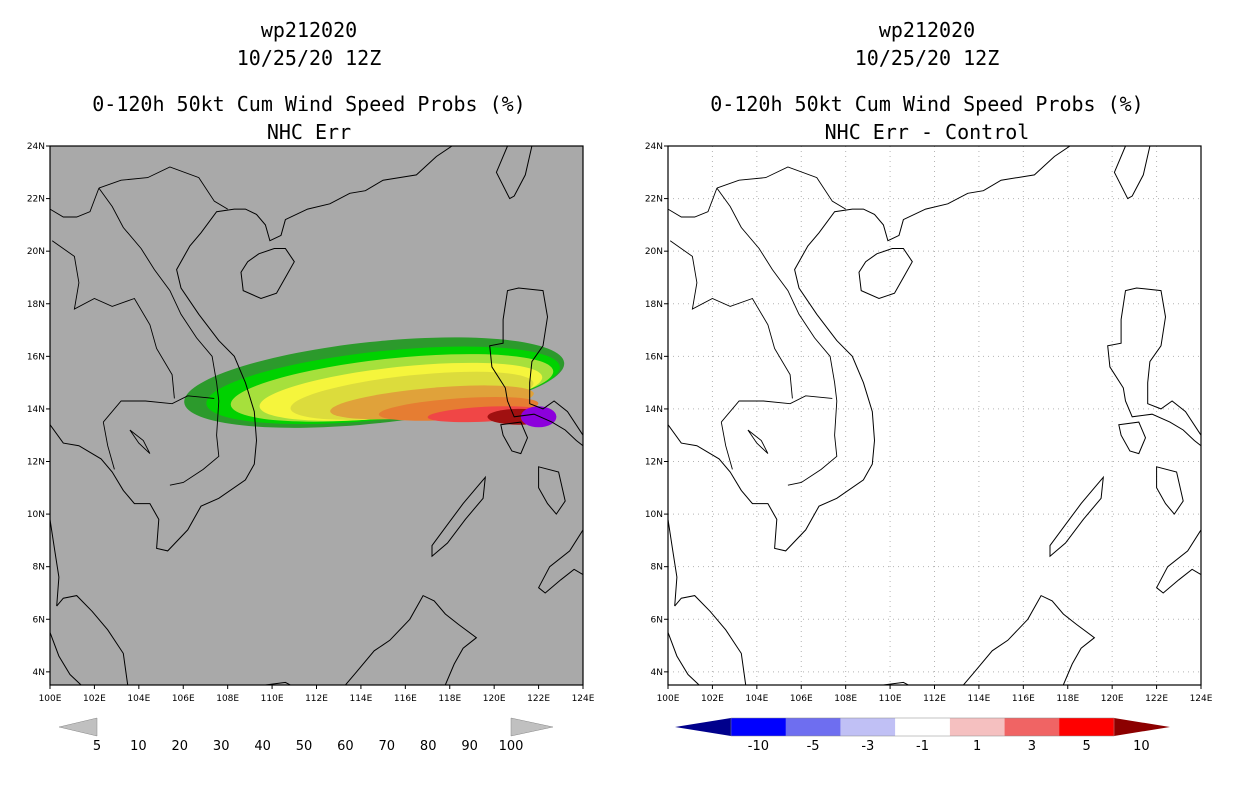 The height and width of the screenshot is (800, 1236). I want to click on left-product-title: 0-120h 50kt Cum Wind Speed Probs (%), so click(309, 104).